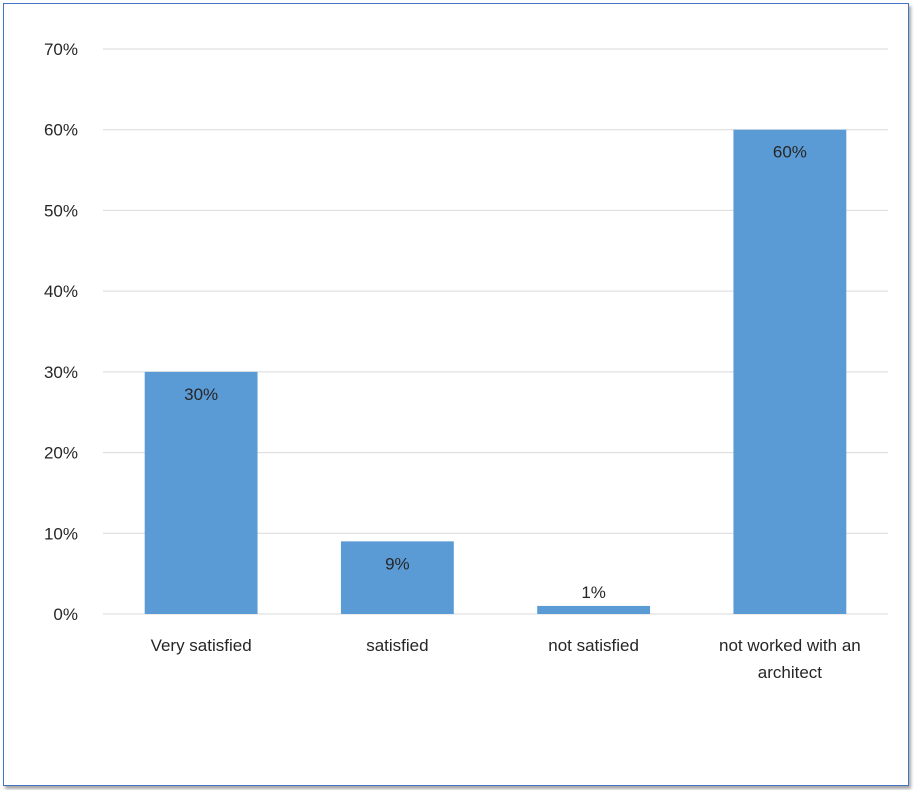 The height and width of the screenshot is (790, 914). I want to click on y-tick-label: 30%, so click(61, 372).